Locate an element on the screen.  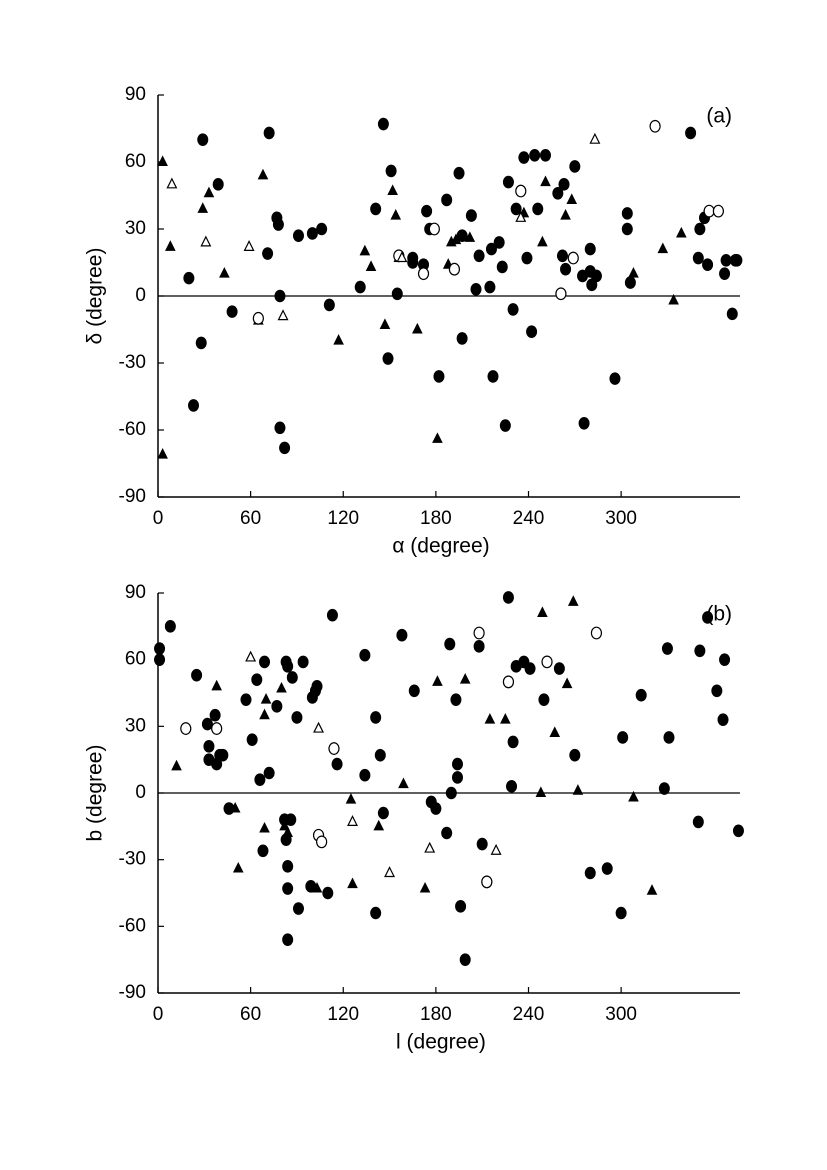
x-tick-label: 120 is located at coordinates (343, 518).